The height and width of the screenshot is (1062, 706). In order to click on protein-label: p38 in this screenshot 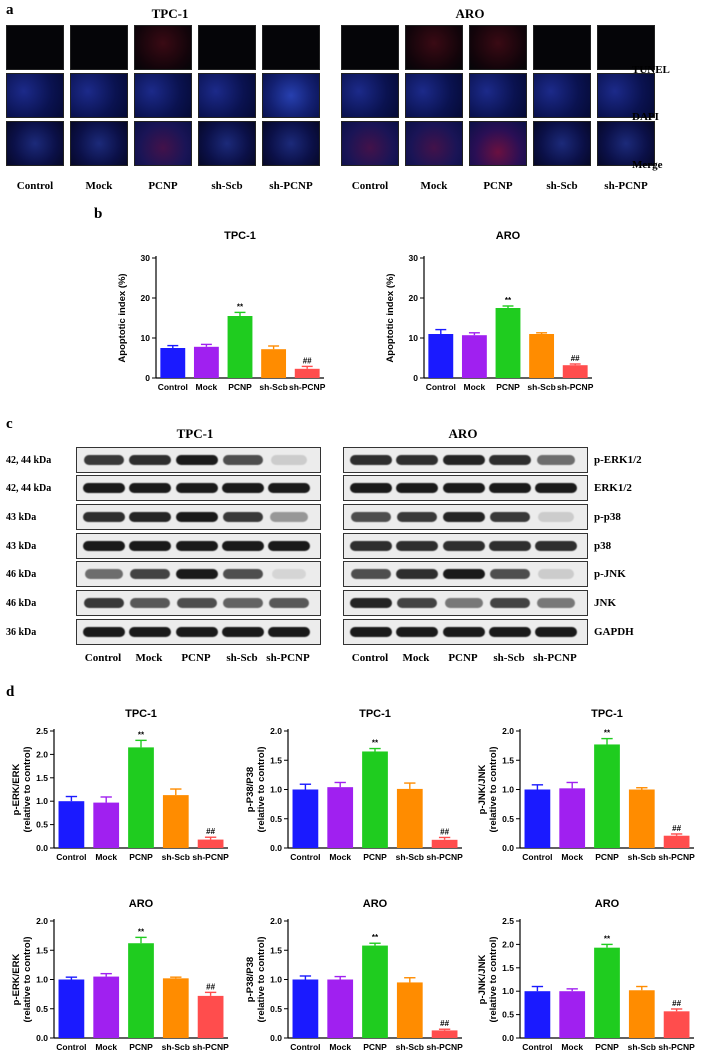, I will do `click(603, 546)`.